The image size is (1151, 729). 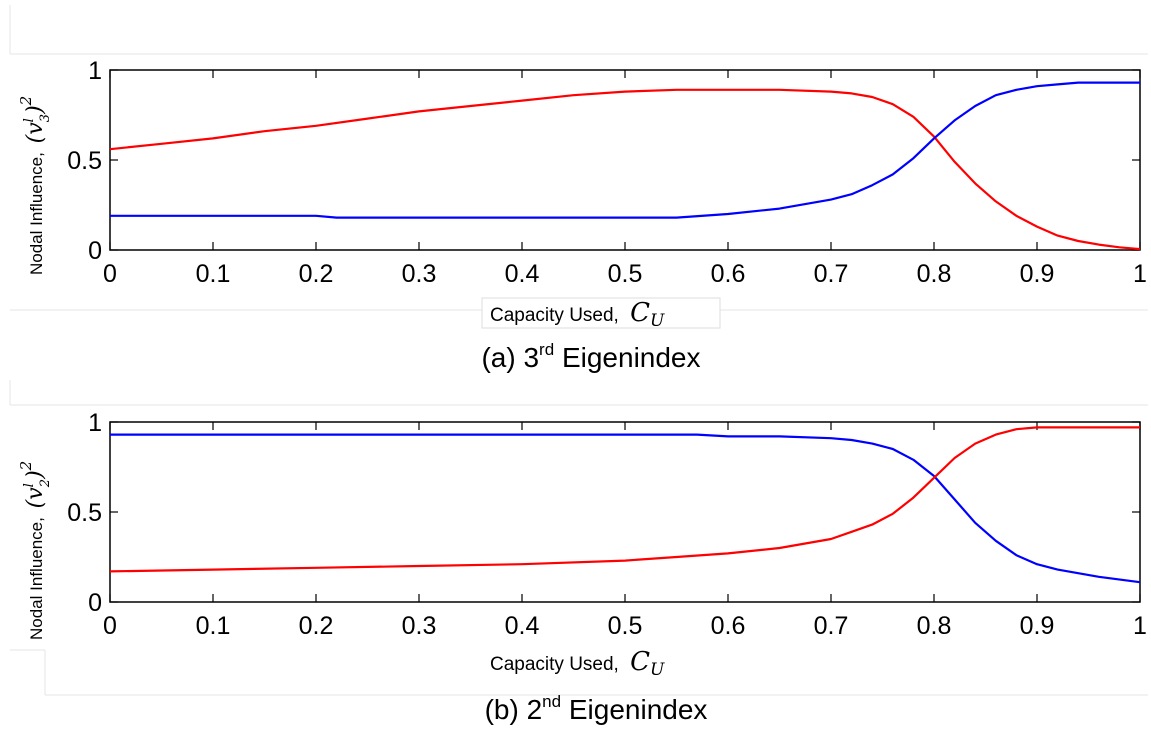 I want to click on x-tick-label-b: 0.9, so click(x=1037, y=626).